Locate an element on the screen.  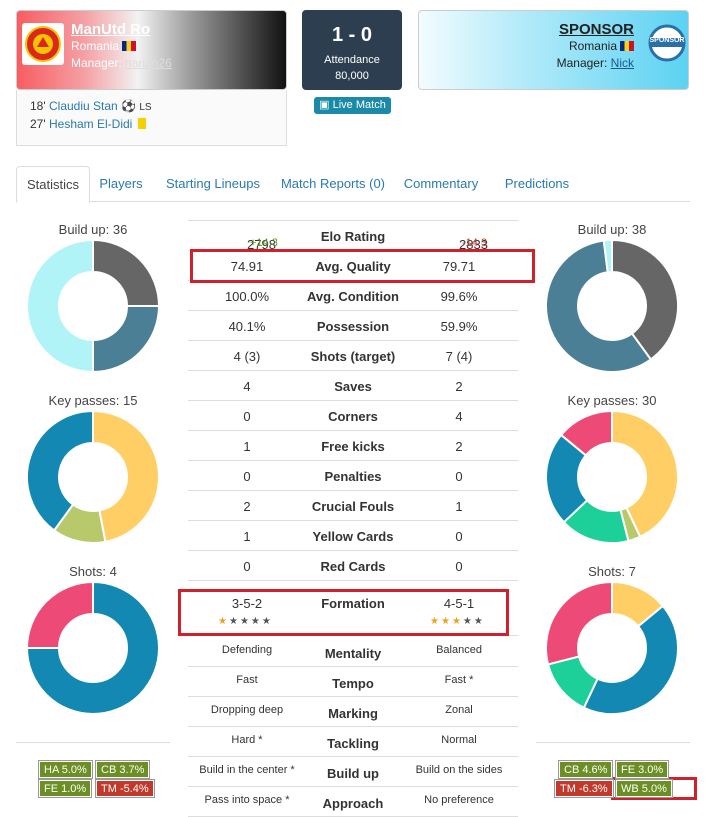
away-keypasses-chart is located at coordinates (612, 477).